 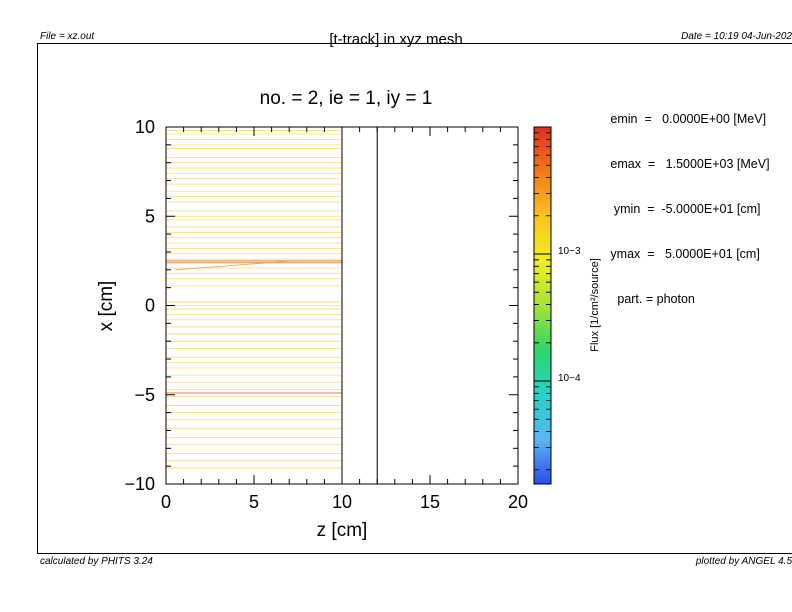 What do you see at coordinates (430, 502) in the screenshot?
I see `x-tick-label: 15` at bounding box center [430, 502].